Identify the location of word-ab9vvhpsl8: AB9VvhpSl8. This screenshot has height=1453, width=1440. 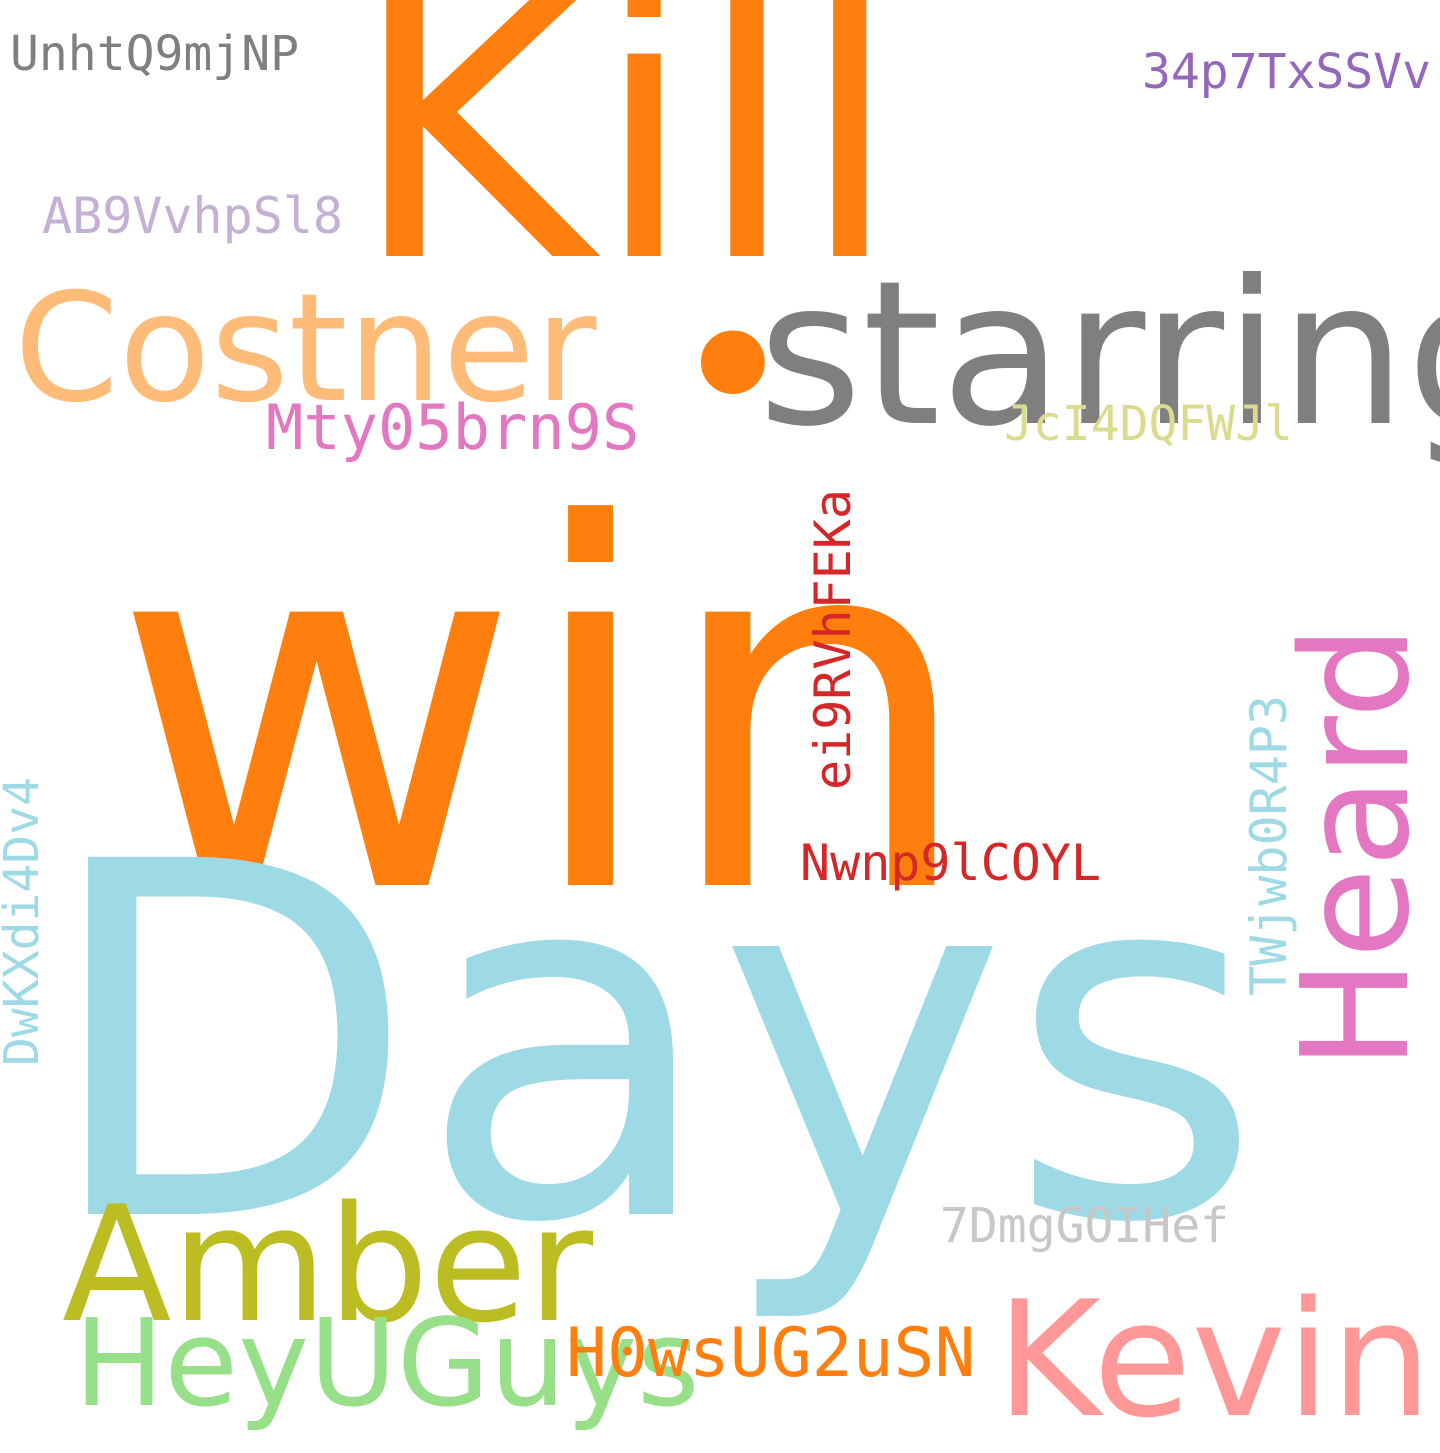
(193, 216).